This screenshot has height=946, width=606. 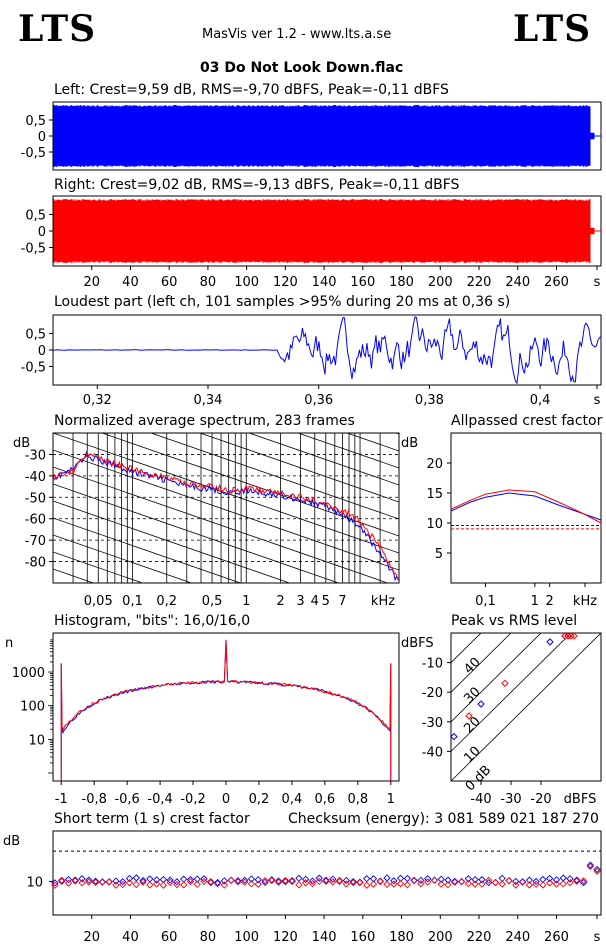 I want to click on waveform-right-ytick-label: -0,5, so click(x=33, y=249).